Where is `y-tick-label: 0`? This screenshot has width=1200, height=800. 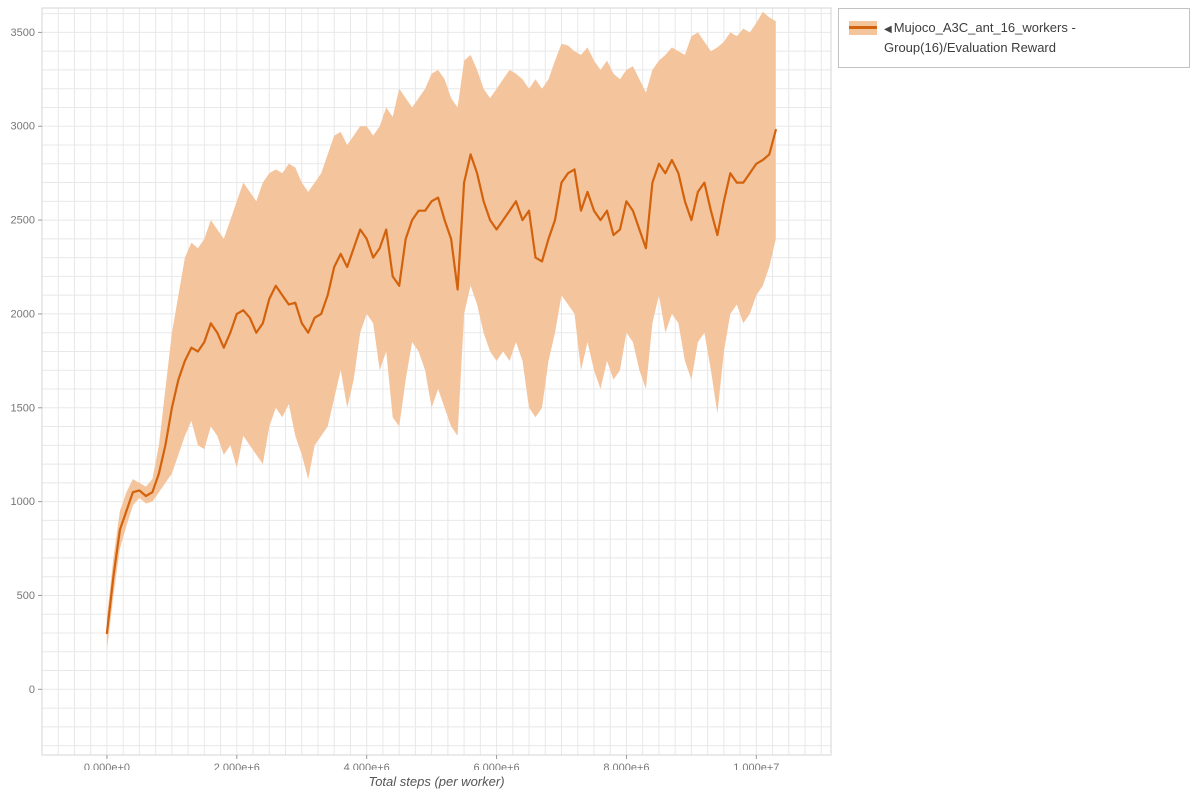
y-tick-label: 0 is located at coordinates (32, 690).